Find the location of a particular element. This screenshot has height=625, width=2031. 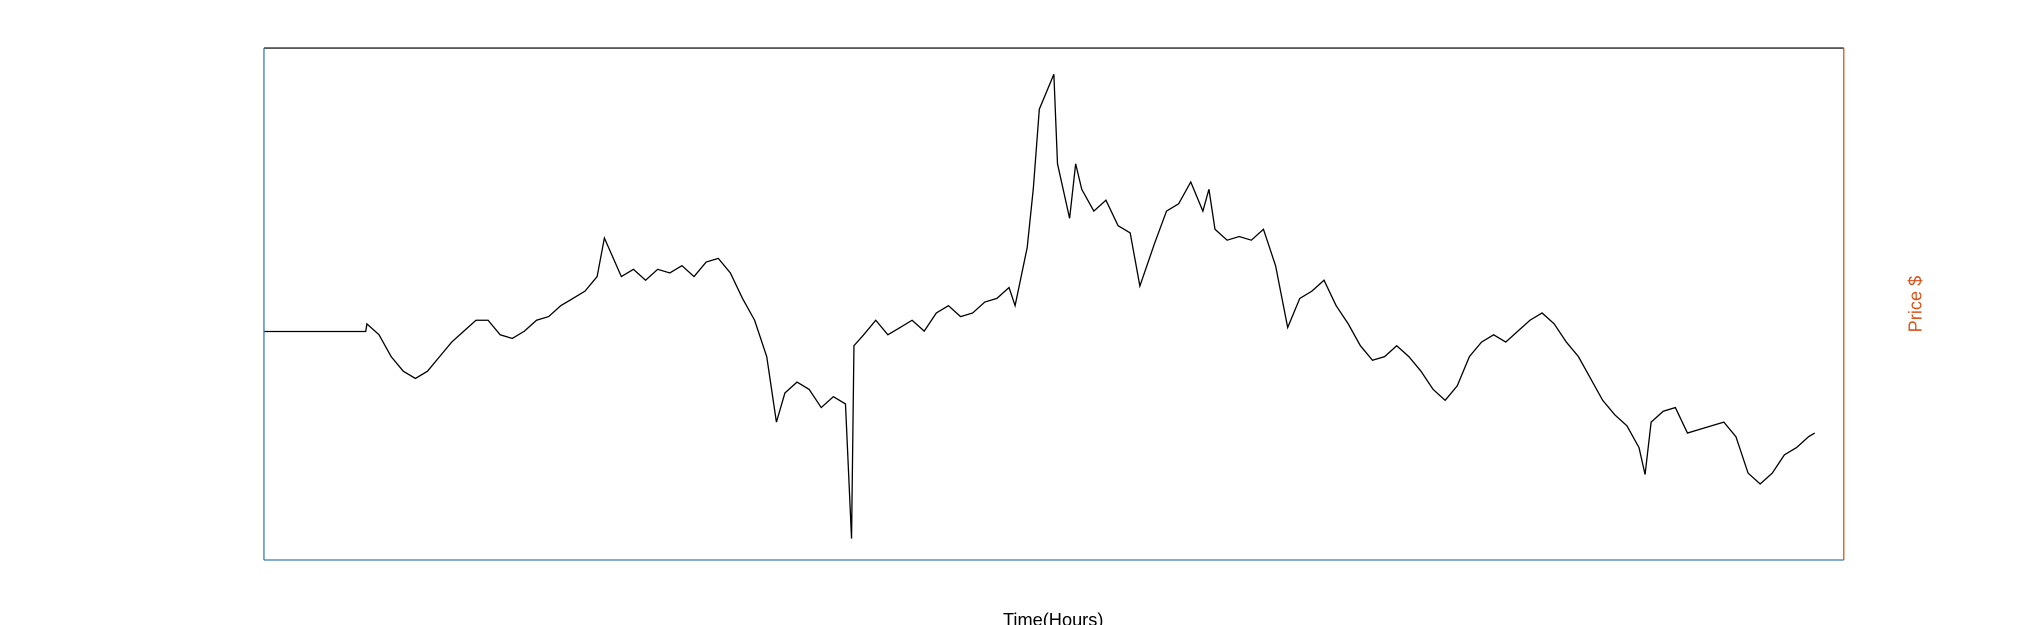

x-axis-label: Time(Hours) is located at coordinates (1053, 617).